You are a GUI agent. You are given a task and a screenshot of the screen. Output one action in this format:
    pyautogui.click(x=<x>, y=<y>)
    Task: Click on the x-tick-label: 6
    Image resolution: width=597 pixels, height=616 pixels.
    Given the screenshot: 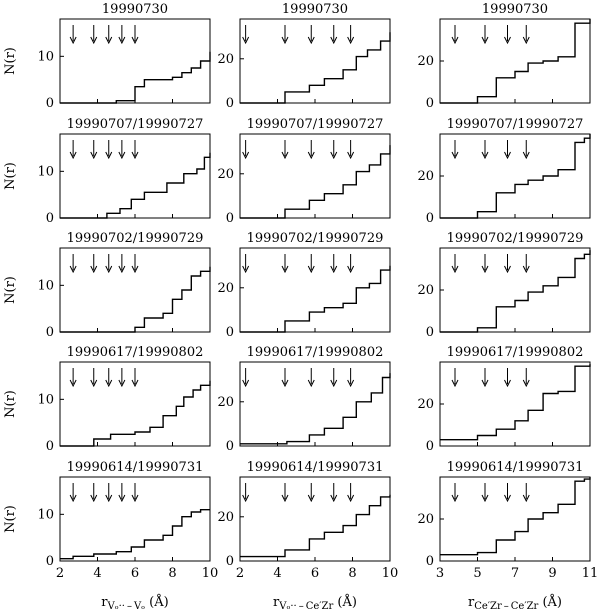 What is the action you would take?
    pyautogui.click(x=315, y=573)
    